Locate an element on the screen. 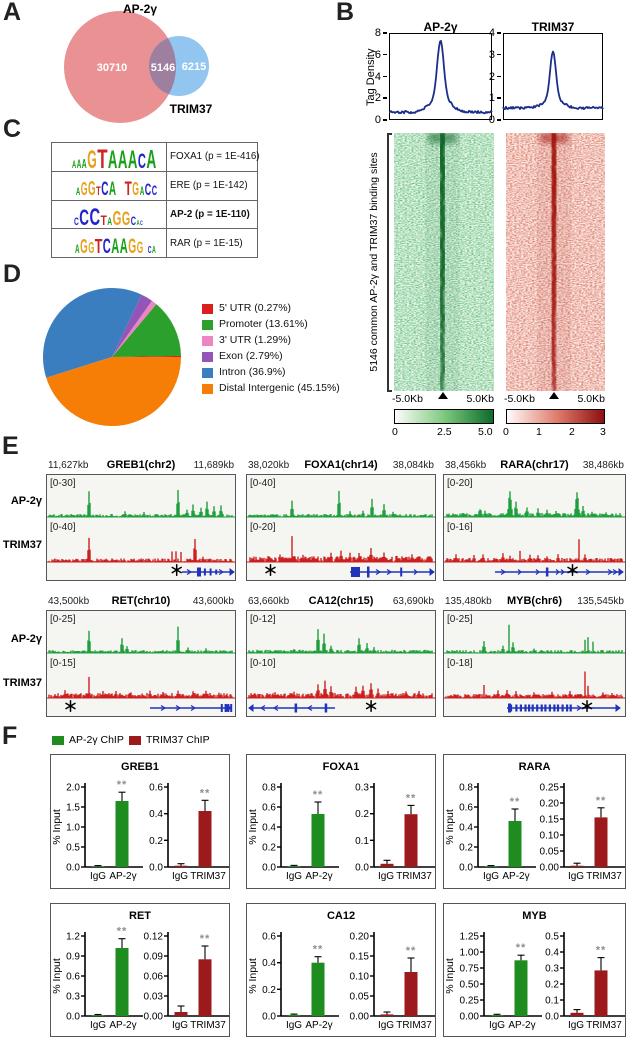 This screenshot has height=1040, width=629. svg-text: 0.6 is located at coordinates (156, 788).